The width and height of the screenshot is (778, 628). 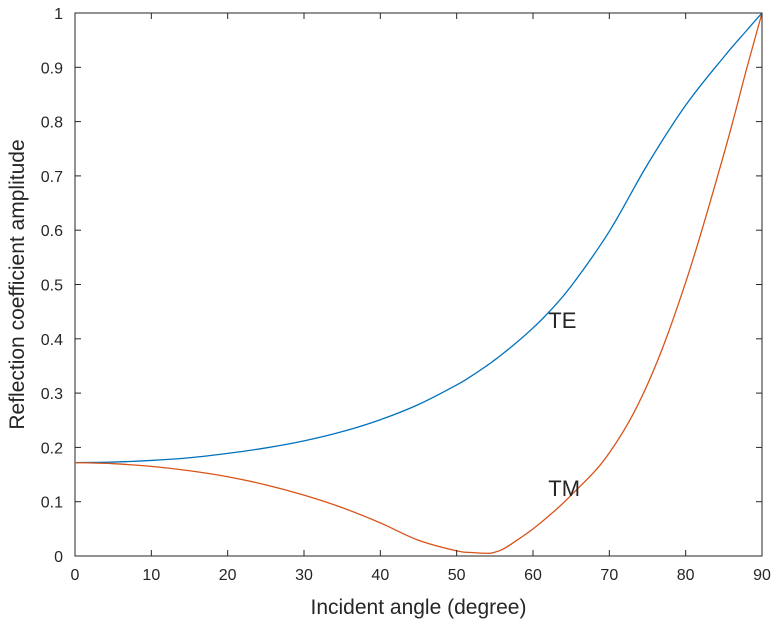 I want to click on x-tick-label: 40, so click(x=380, y=575).